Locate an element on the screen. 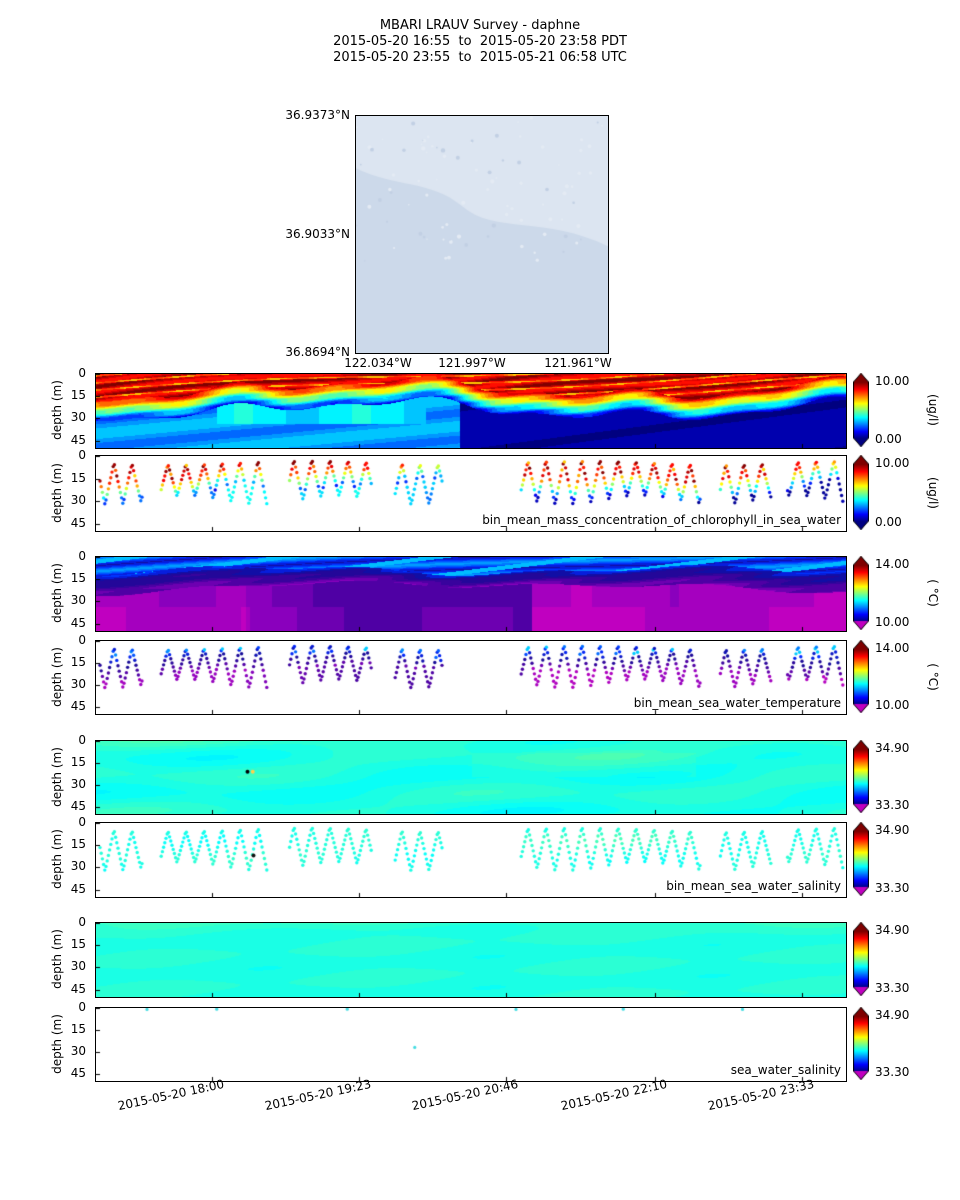 The width and height of the screenshot is (960, 1200). map-lat-label-bottom: 36.8694°N is located at coordinates (317, 352).